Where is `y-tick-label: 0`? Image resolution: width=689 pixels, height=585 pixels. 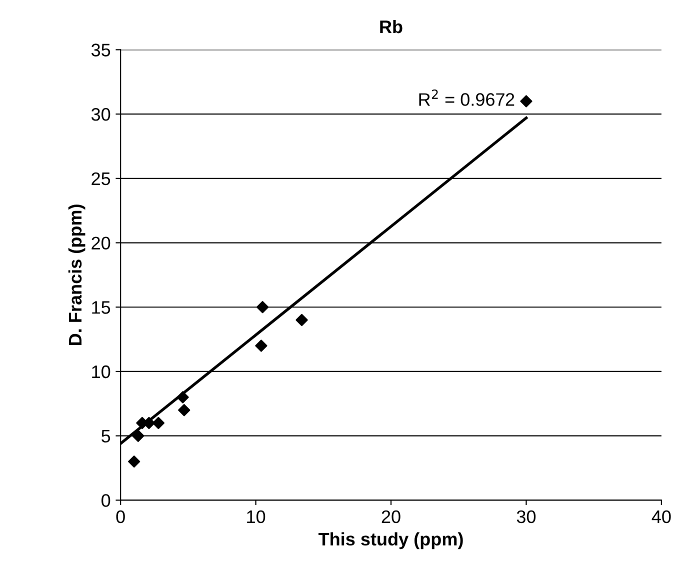
y-tick-label: 0 is located at coordinates (106, 500).